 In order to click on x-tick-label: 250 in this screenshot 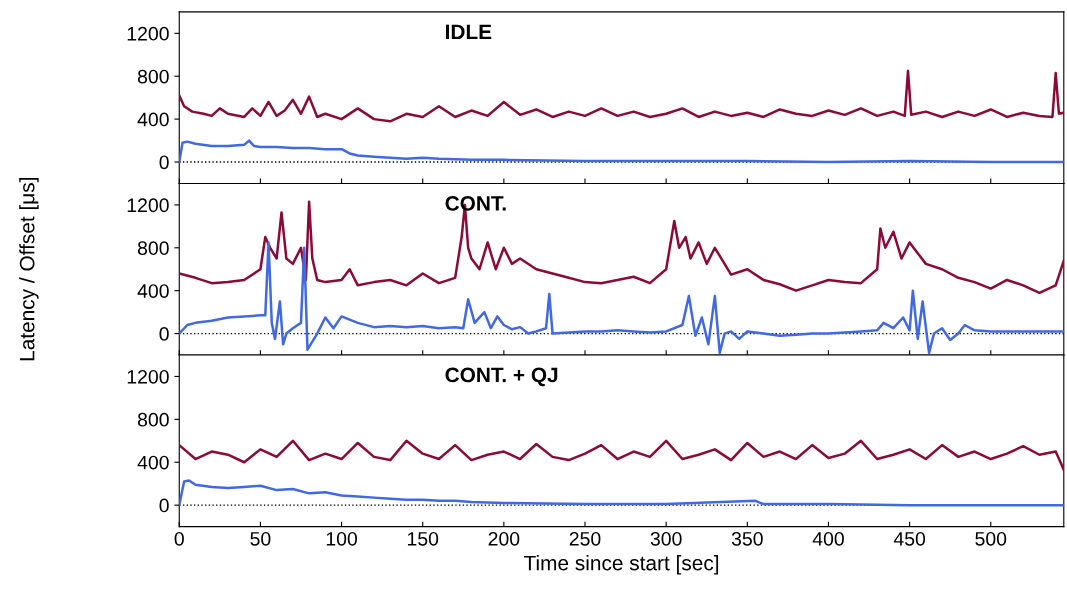, I will do `click(585, 538)`.